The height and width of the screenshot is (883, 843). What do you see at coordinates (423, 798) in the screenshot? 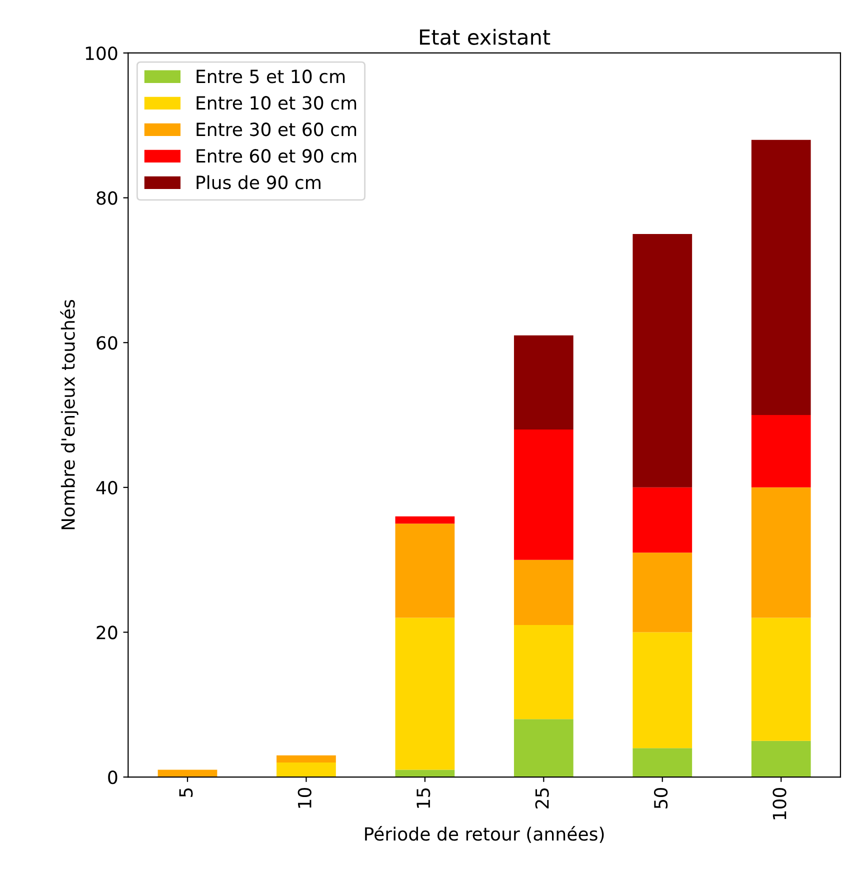
I see `x-tick-label: 15` at bounding box center [423, 798].